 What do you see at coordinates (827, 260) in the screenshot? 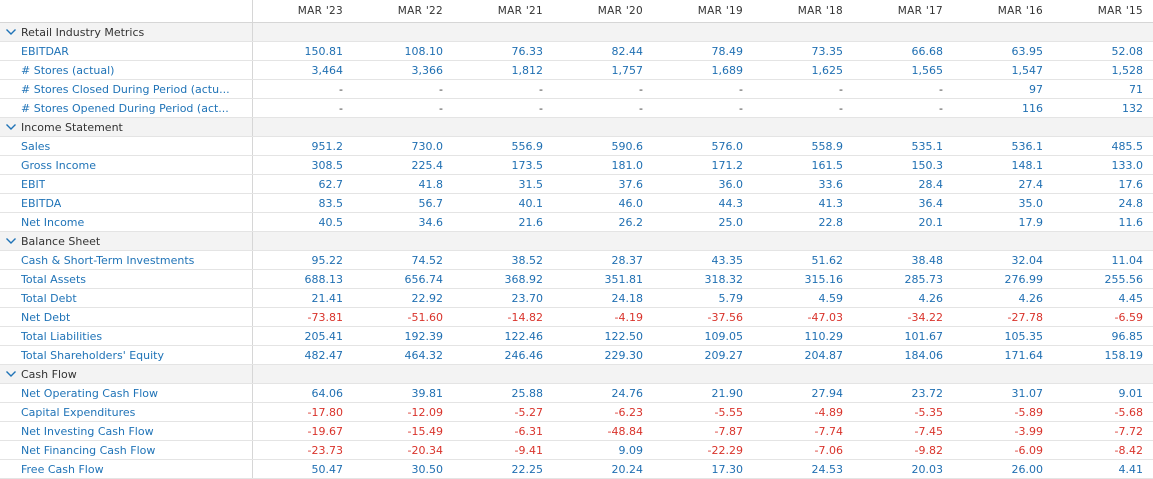
I see `value-cell: 51.62` at bounding box center [827, 260].